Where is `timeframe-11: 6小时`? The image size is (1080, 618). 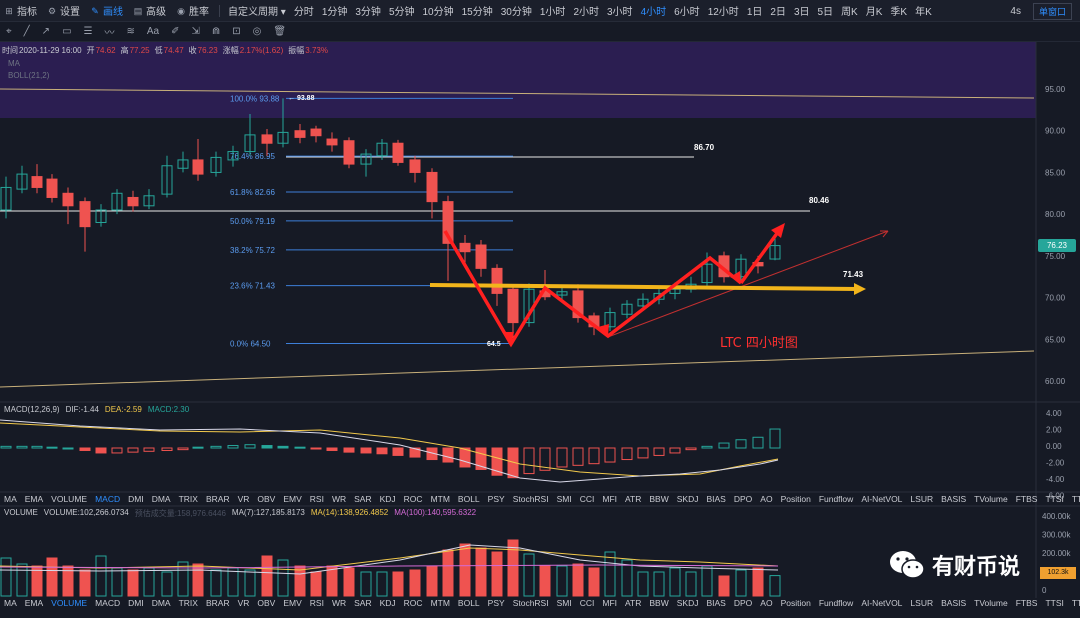
timeframe-11: 6小时 is located at coordinates (687, 12).